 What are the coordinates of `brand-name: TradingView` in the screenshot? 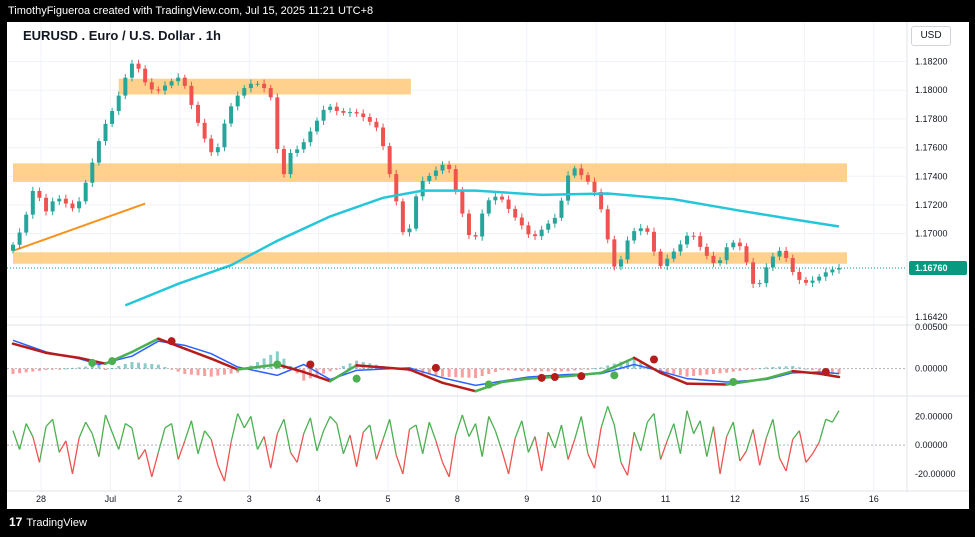 It's located at (56, 523).